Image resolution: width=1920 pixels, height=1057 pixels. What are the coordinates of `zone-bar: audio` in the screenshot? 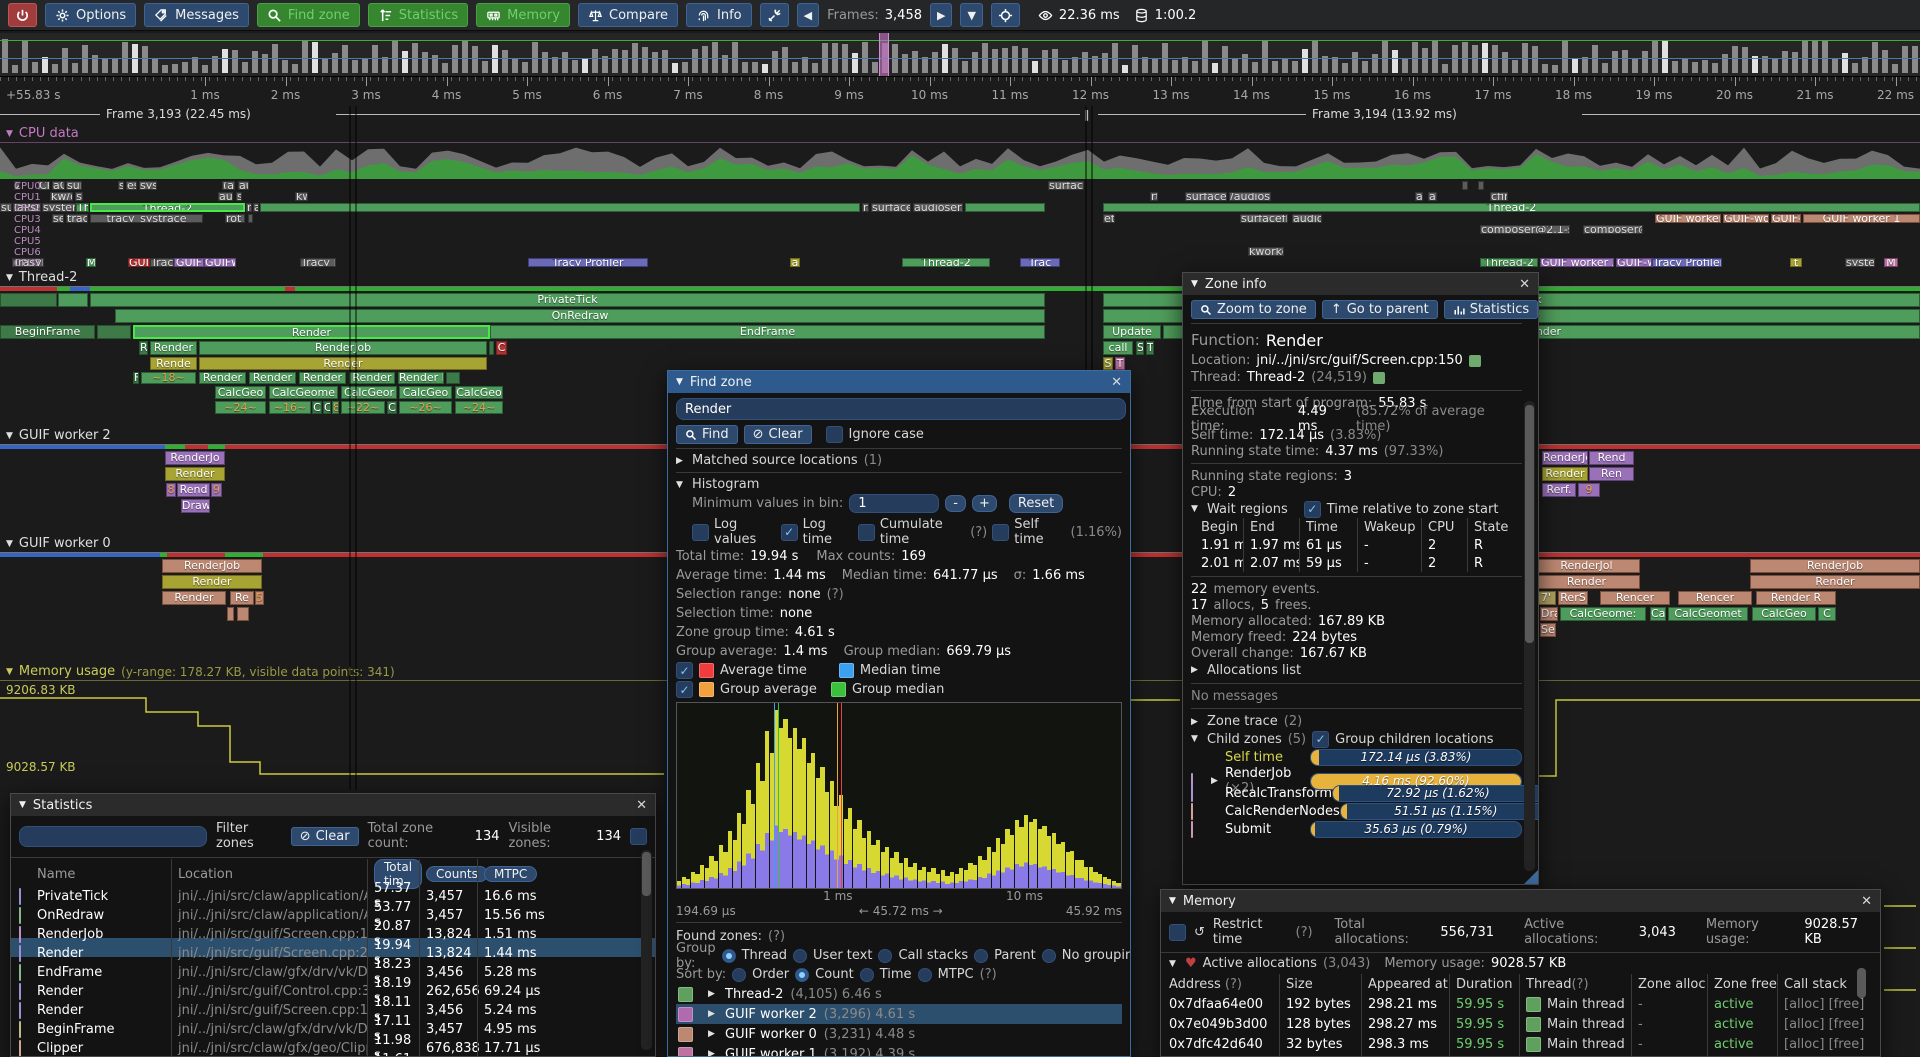 It's located at (1307, 218).